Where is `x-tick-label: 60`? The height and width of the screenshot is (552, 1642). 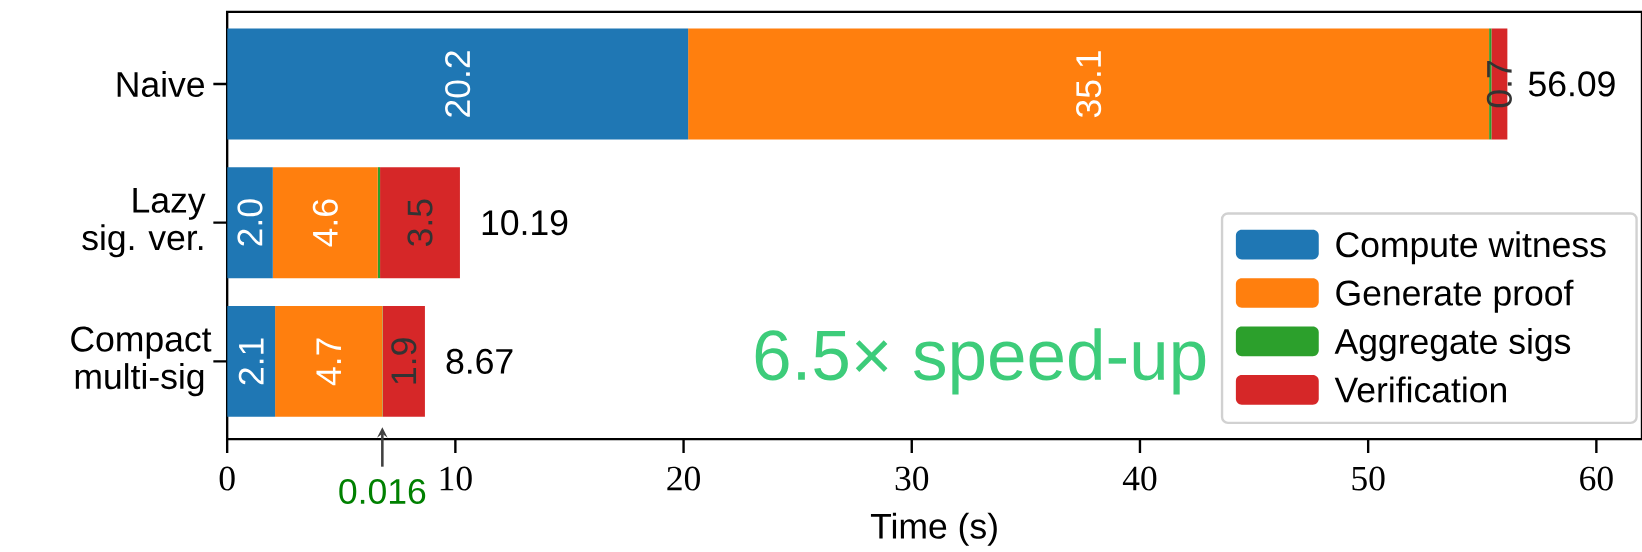
x-tick-label: 60 is located at coordinates (1596, 478).